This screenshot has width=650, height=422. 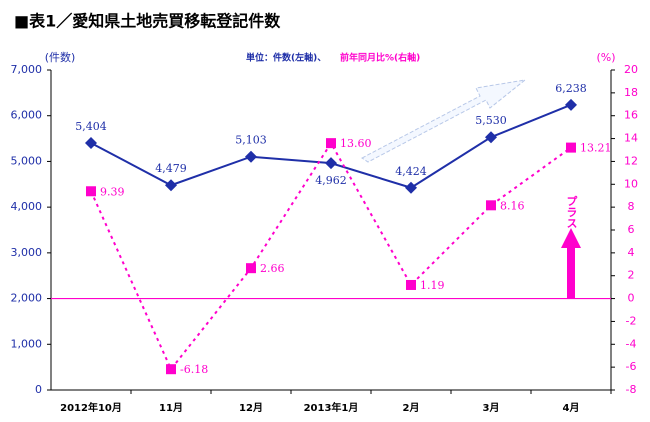 I want to click on annotation: プラス, so click(x=571, y=211).